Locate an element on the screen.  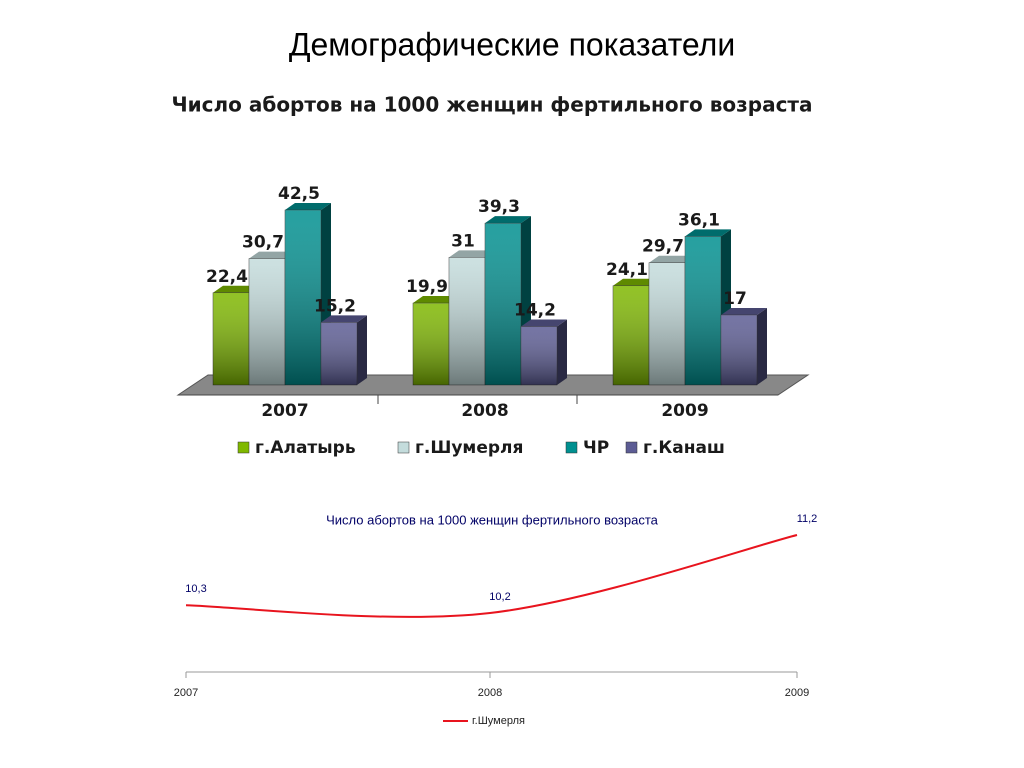
data-label: 42,5 is located at coordinates (299, 194).